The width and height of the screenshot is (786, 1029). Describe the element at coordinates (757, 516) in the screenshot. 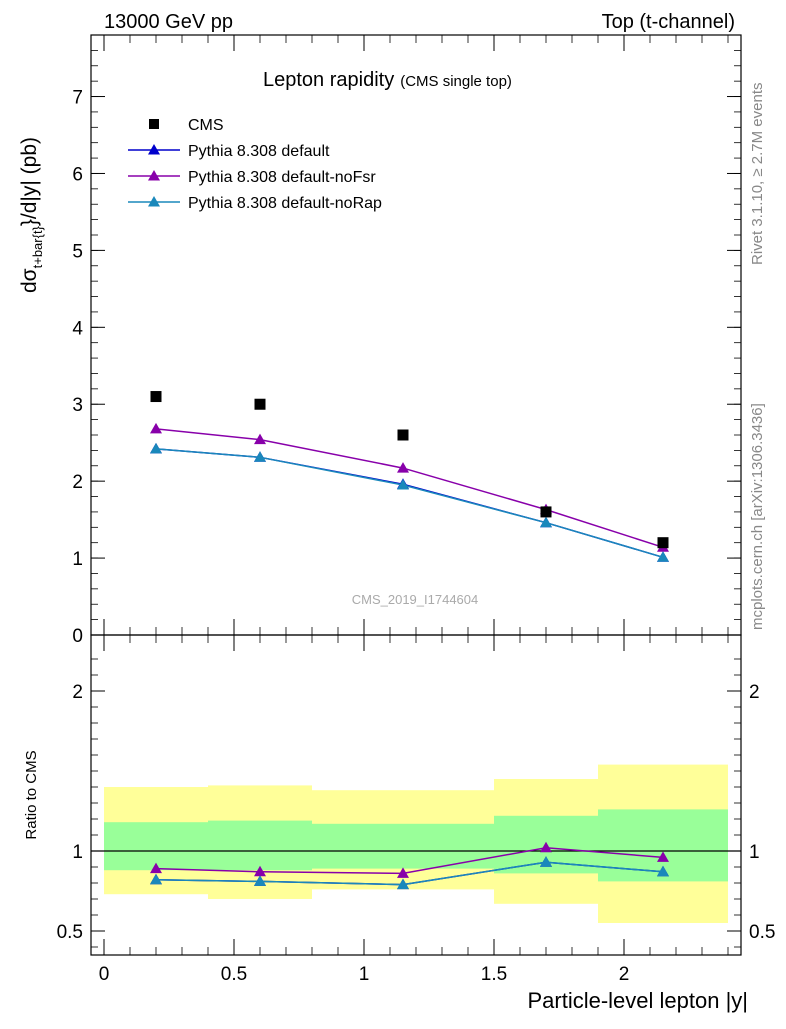

I see `mcplots-label: mcplots.cern.ch [arXiv:1306.3436]` at that location.